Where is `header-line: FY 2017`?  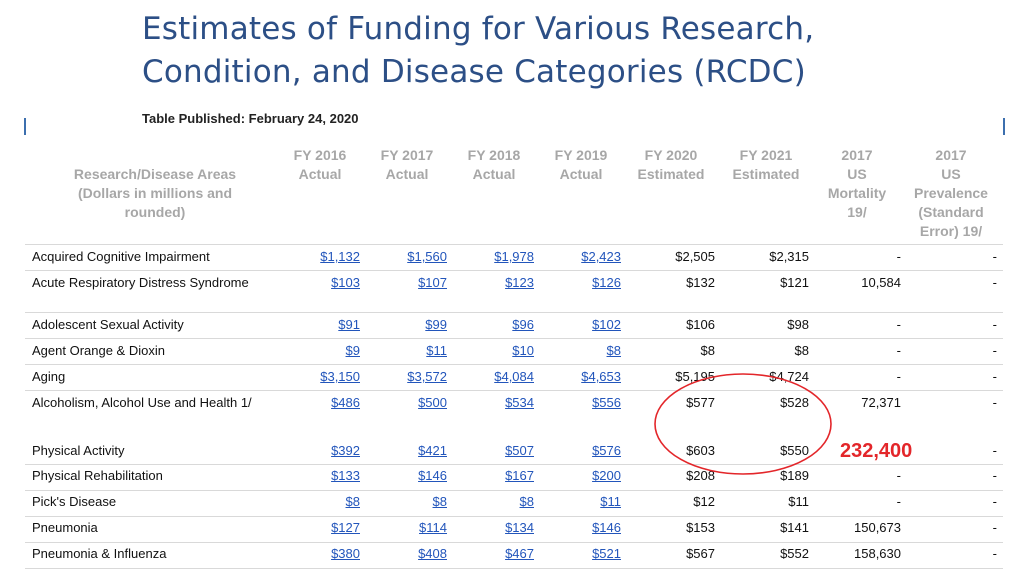 header-line: FY 2017 is located at coordinates (407, 155).